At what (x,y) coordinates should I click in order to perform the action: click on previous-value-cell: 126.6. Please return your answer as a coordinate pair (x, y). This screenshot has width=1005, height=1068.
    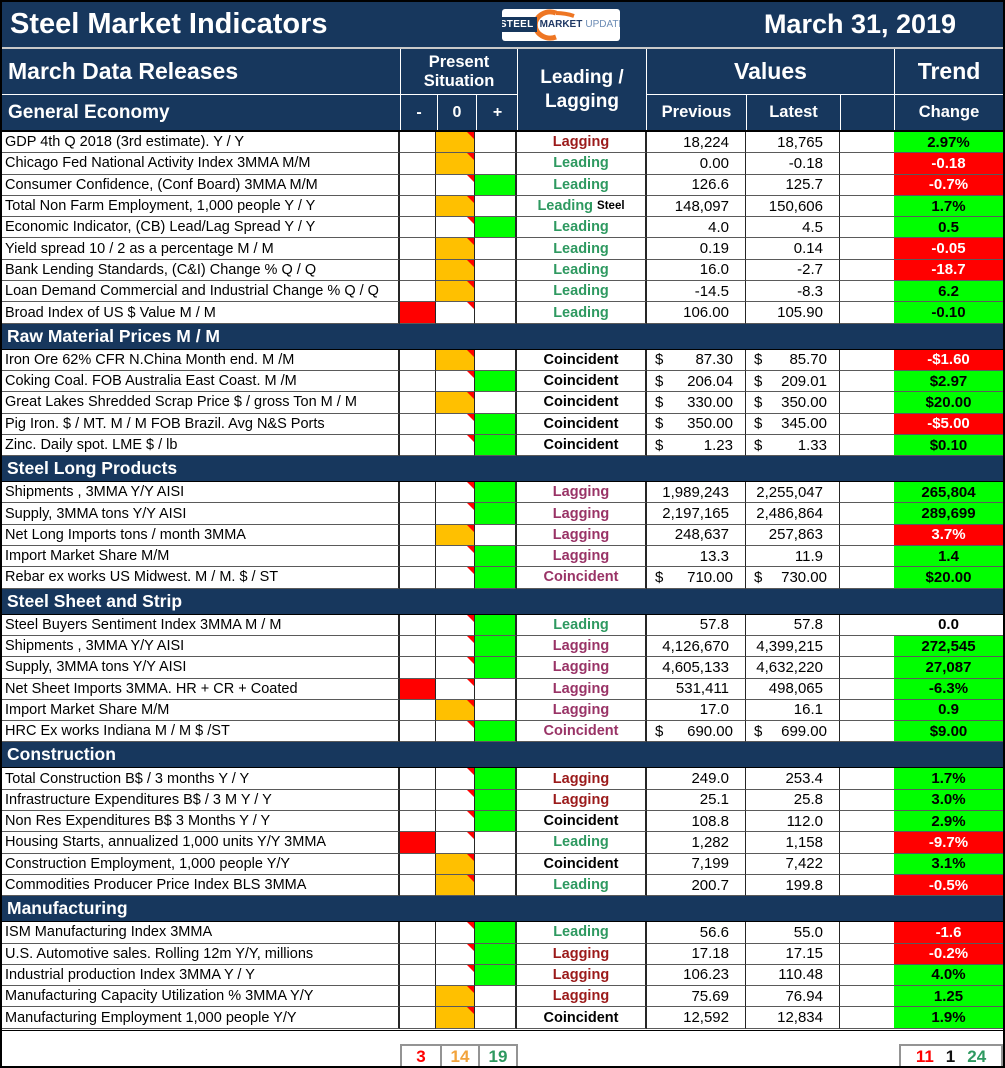
    Looking at the image, I should click on (696, 185).